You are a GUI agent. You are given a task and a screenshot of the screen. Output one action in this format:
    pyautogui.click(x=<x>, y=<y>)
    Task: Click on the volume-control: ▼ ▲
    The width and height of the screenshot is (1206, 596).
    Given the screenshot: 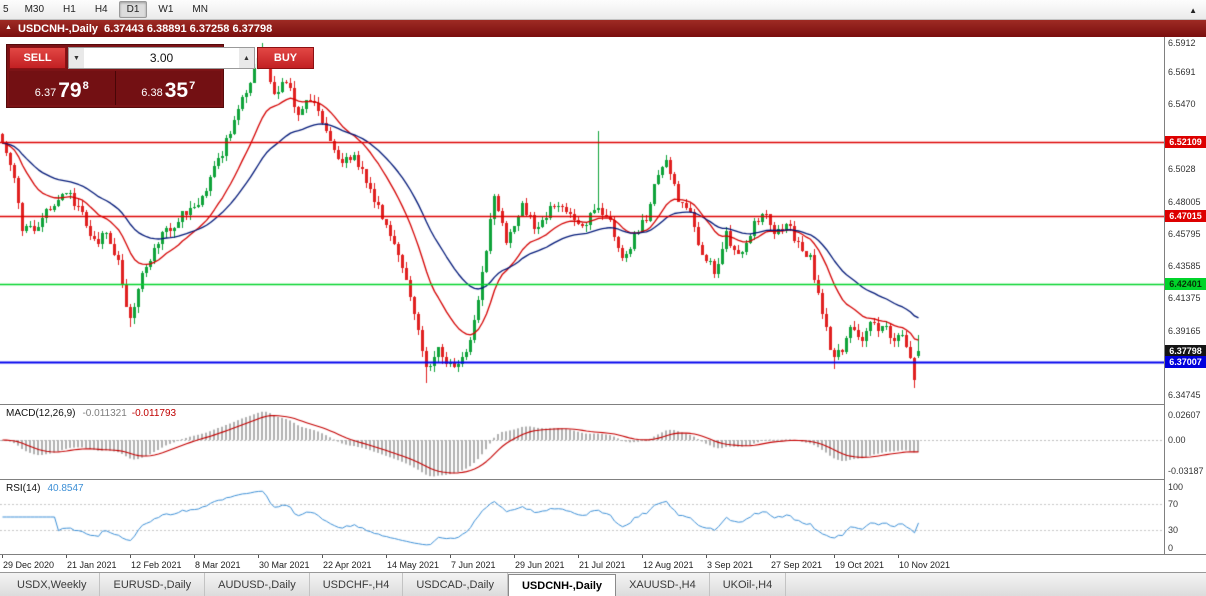 What is the action you would take?
    pyautogui.click(x=161, y=58)
    